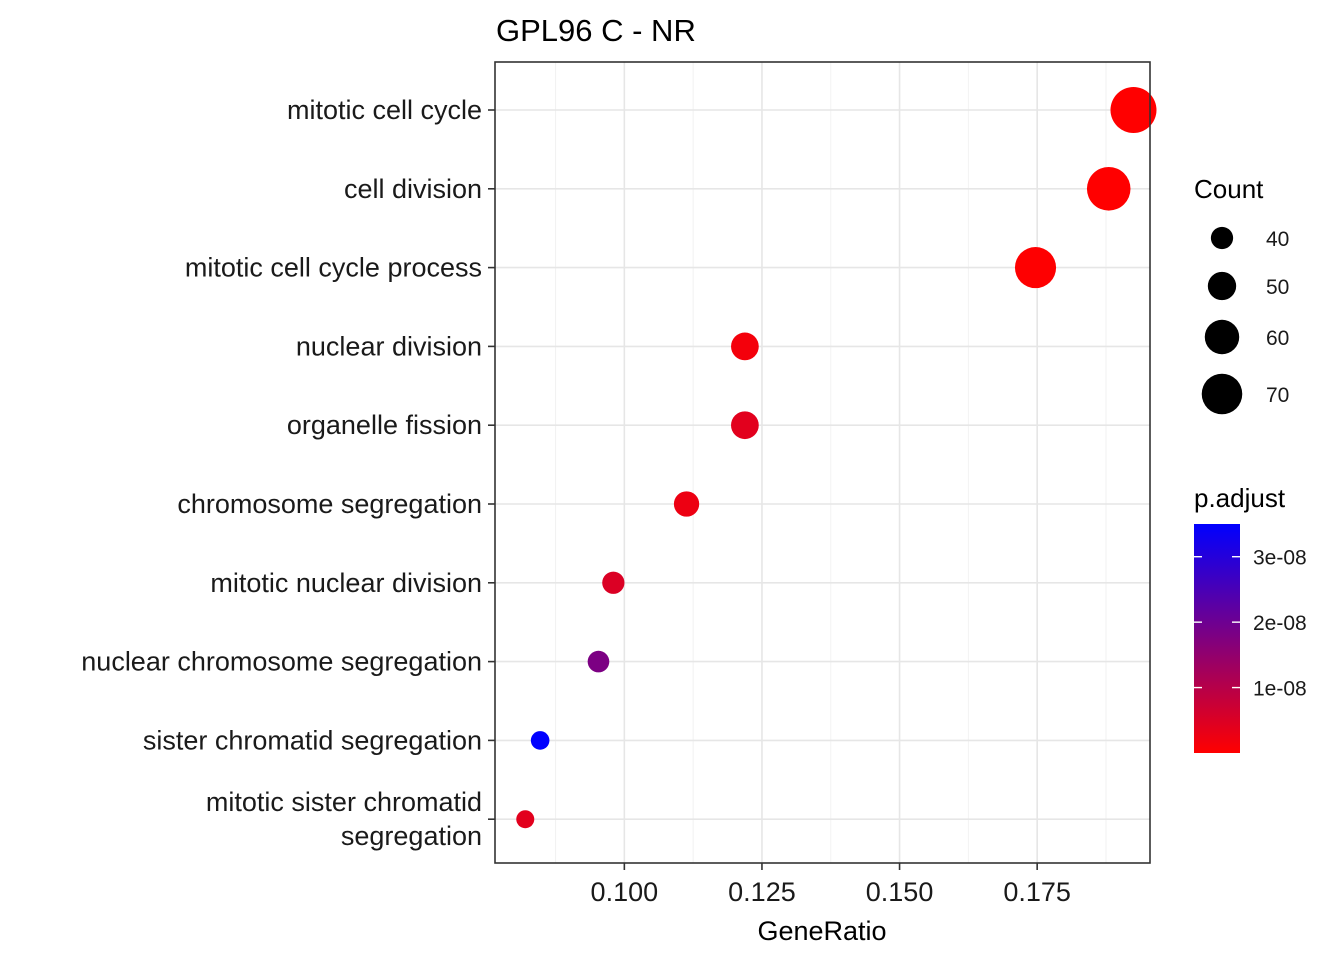  What do you see at coordinates (346, 583) in the screenshot?
I see `y-tick-label: mitotic nuclear division` at bounding box center [346, 583].